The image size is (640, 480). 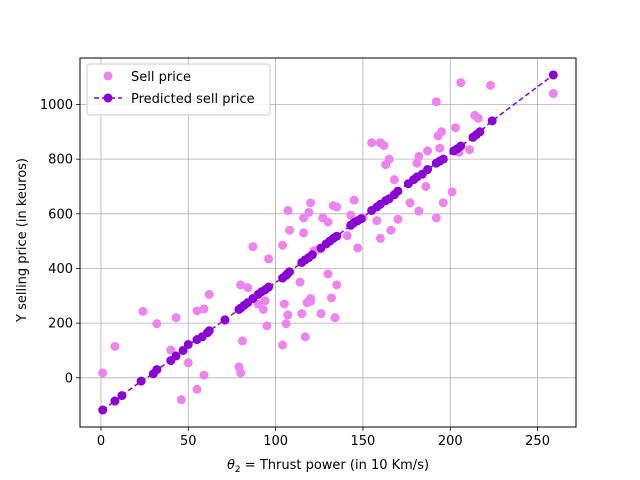 What do you see at coordinates (108, 98) in the screenshot?
I see `legend-marker-predicted` at bounding box center [108, 98].